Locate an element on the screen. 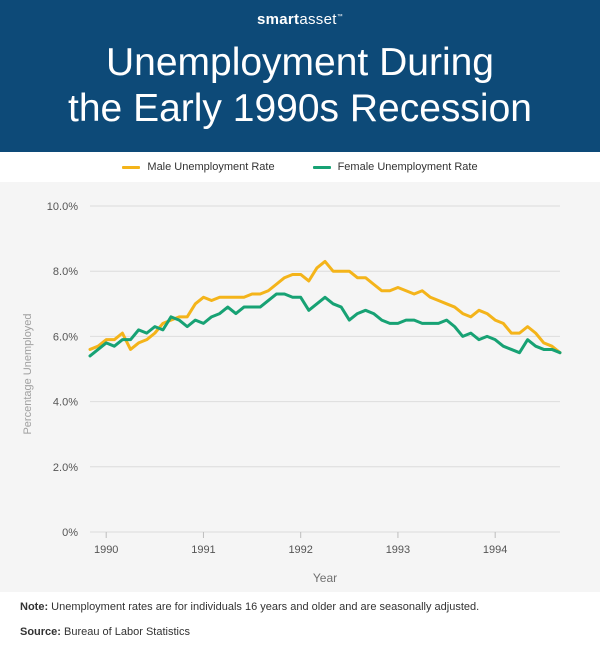  x-tick-label: 1992 is located at coordinates (300, 550).